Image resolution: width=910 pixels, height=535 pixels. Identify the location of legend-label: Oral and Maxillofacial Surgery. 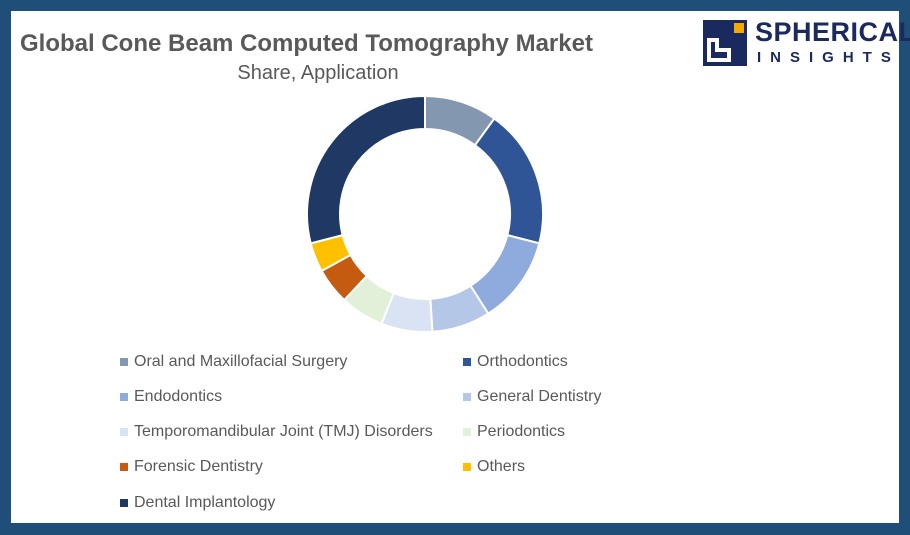
(241, 361).